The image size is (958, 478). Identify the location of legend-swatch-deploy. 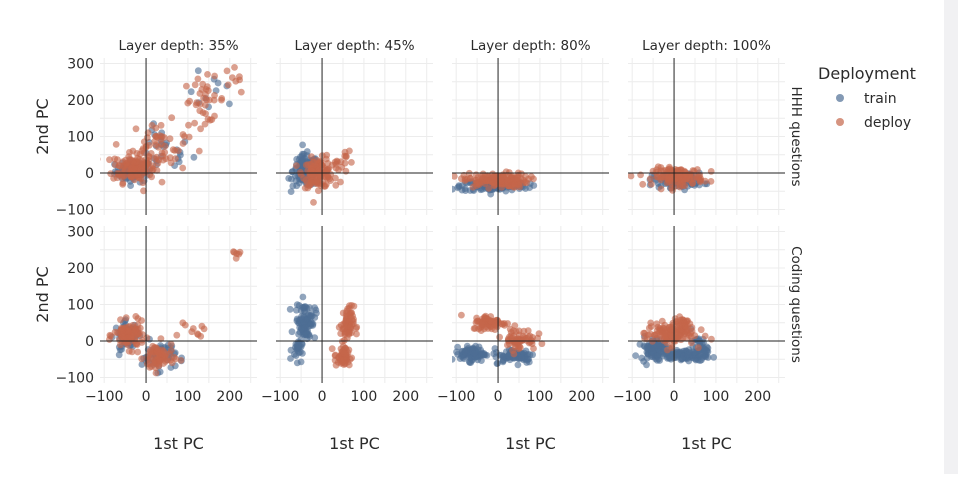
(840, 122).